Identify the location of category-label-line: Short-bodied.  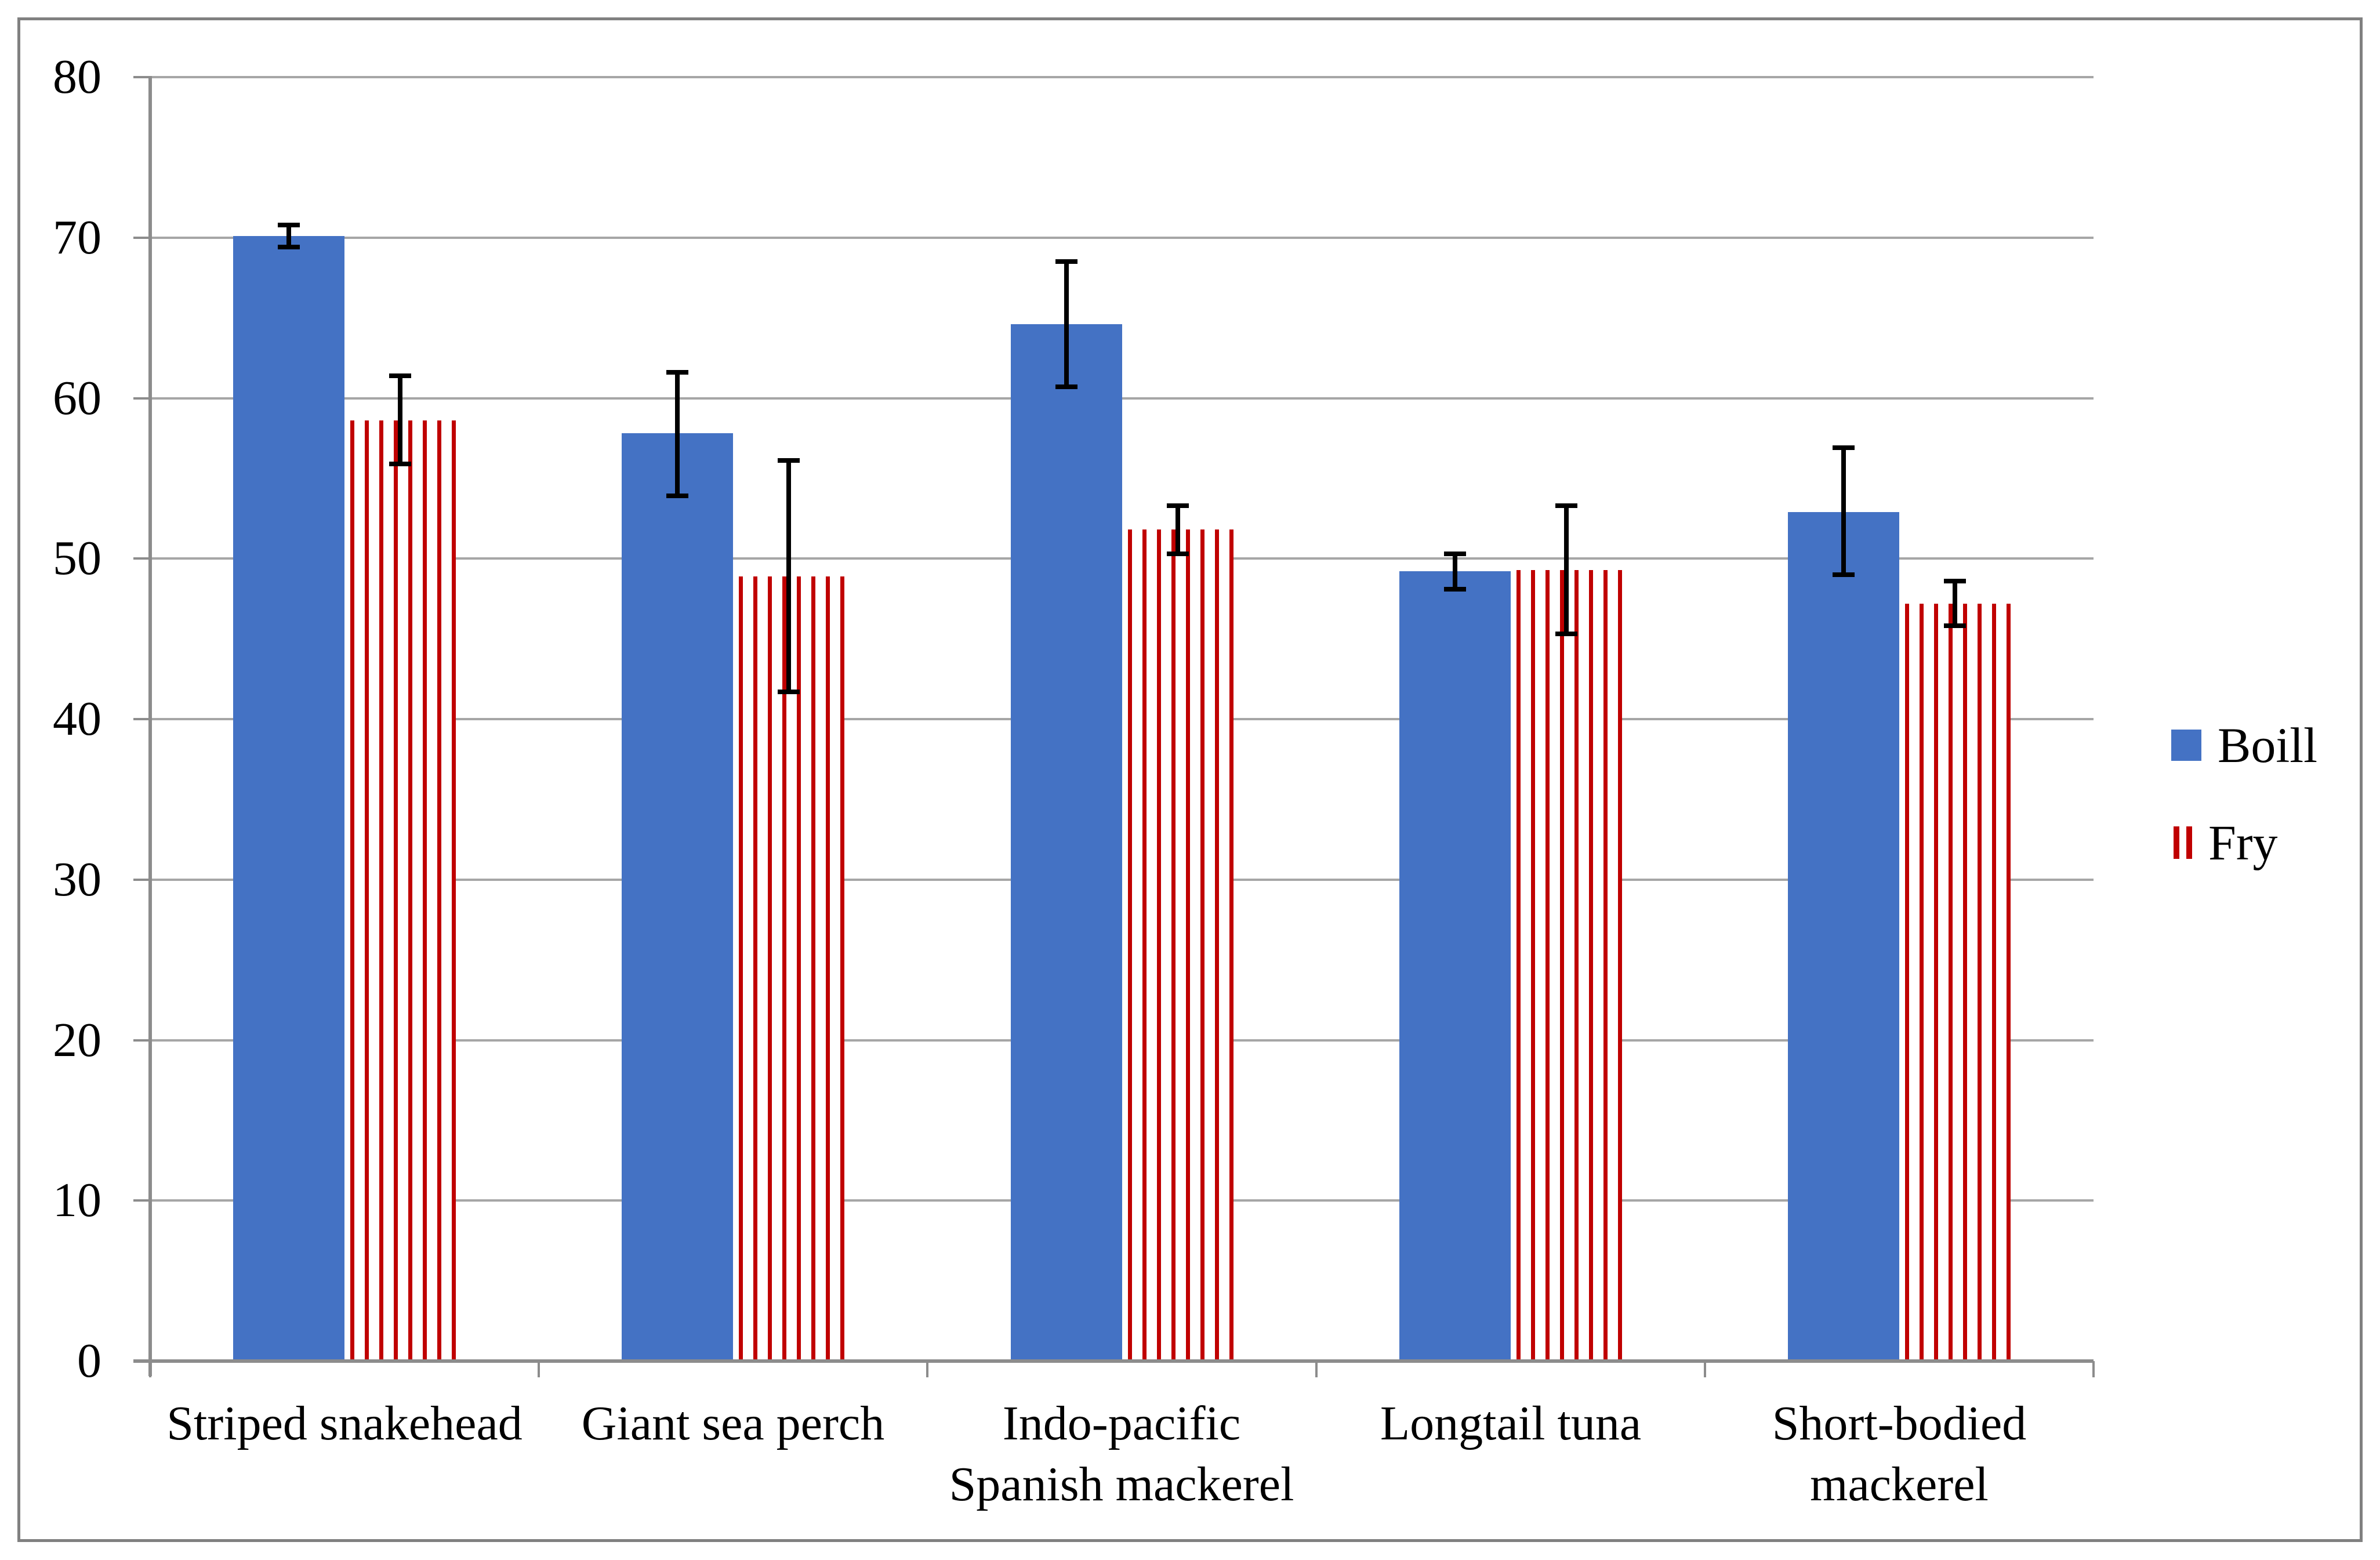
(1900, 1423).